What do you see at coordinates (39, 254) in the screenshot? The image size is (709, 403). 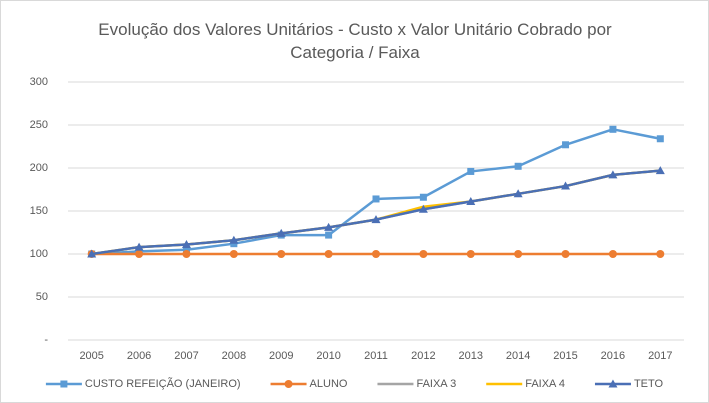 I see `y-tick-label: 100` at bounding box center [39, 254].